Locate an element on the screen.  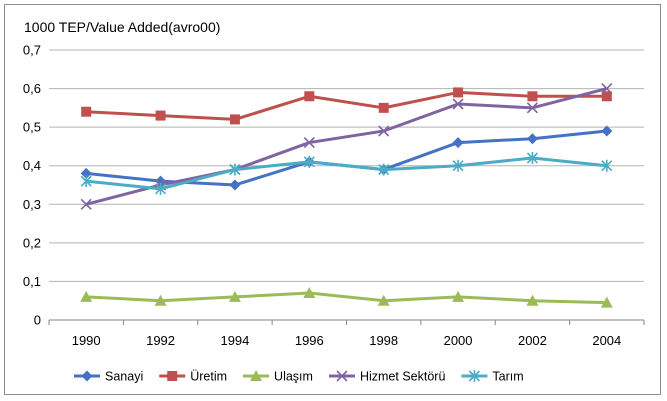
y-tick-label: 0,3 is located at coordinates (32, 204).